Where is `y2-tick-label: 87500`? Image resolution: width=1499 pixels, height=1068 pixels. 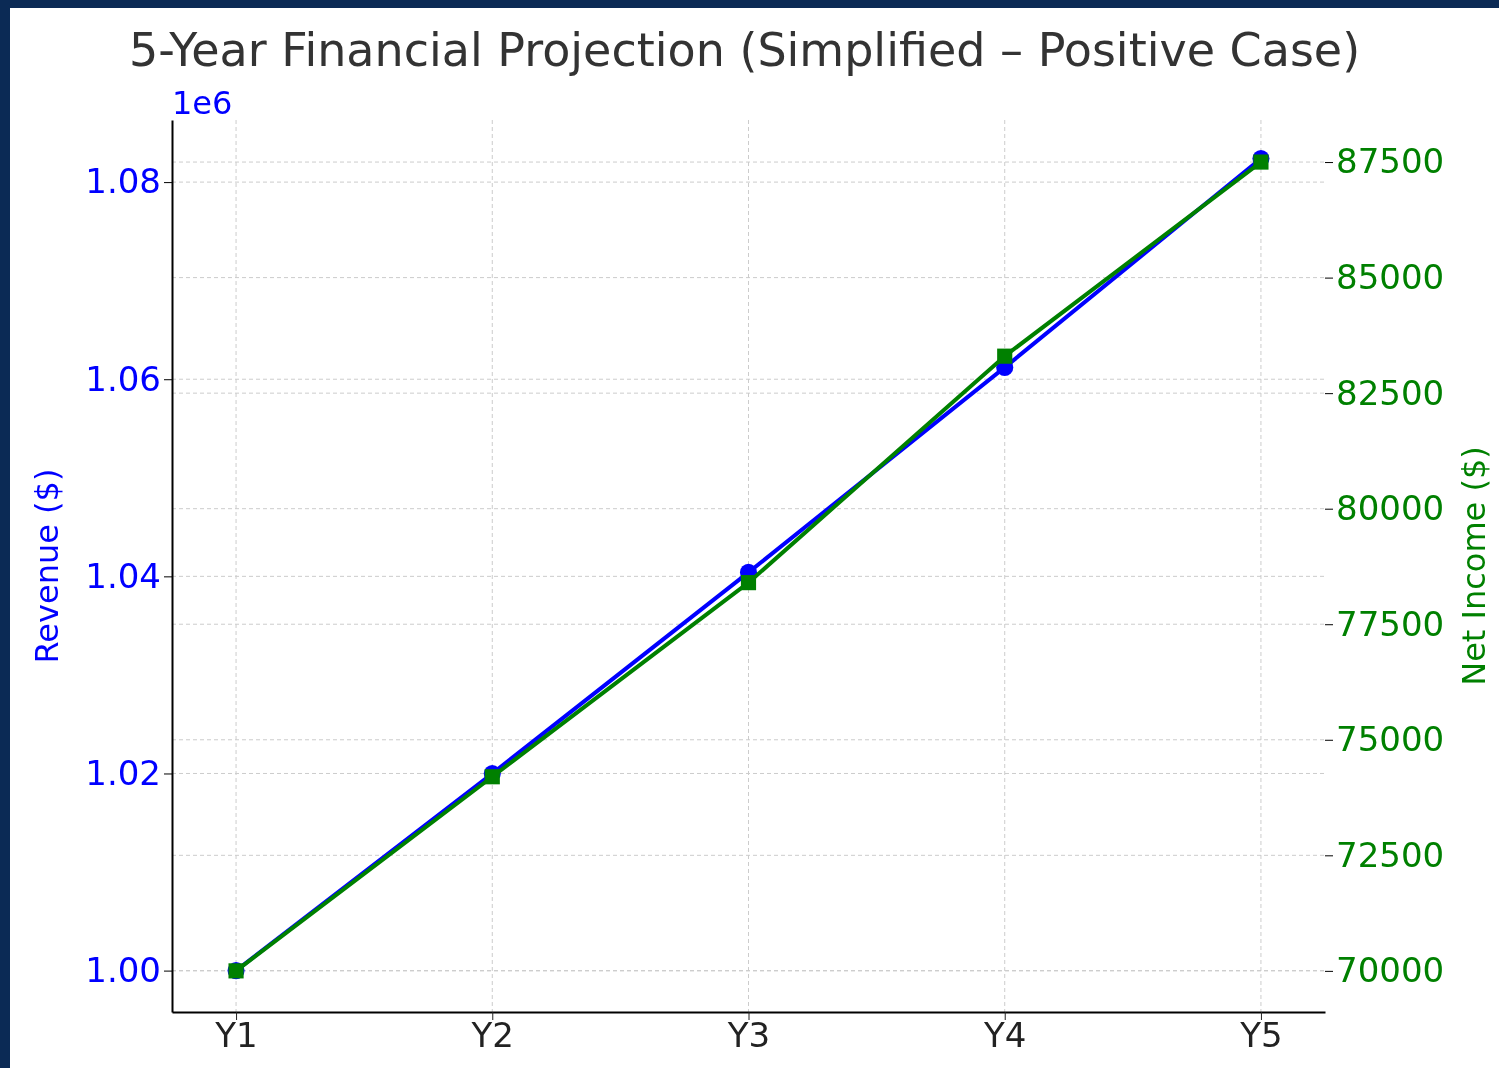 y2-tick-label: 87500 is located at coordinates (1390, 161).